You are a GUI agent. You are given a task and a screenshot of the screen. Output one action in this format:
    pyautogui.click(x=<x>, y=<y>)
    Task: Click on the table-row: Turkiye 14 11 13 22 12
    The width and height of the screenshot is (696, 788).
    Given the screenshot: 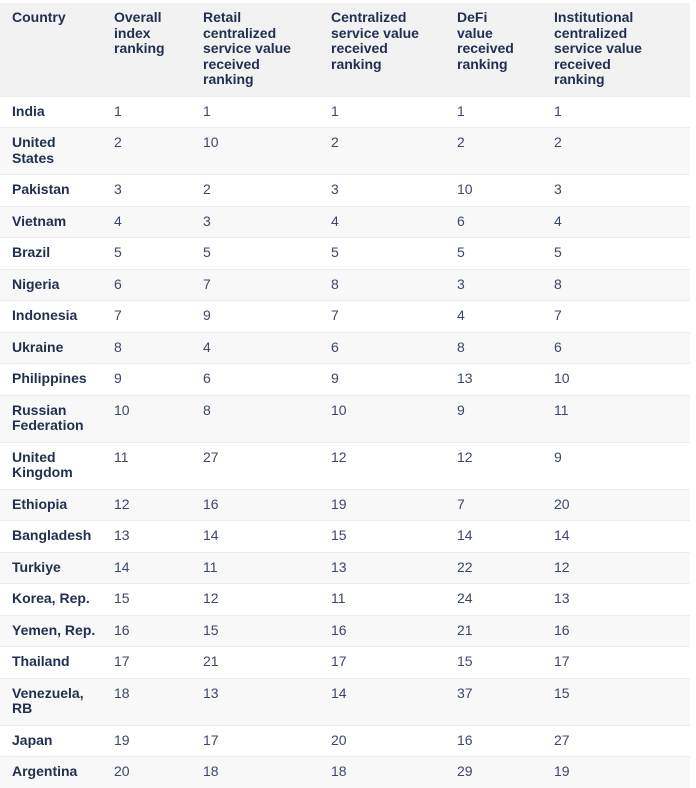 What is the action you would take?
    pyautogui.click(x=345, y=568)
    